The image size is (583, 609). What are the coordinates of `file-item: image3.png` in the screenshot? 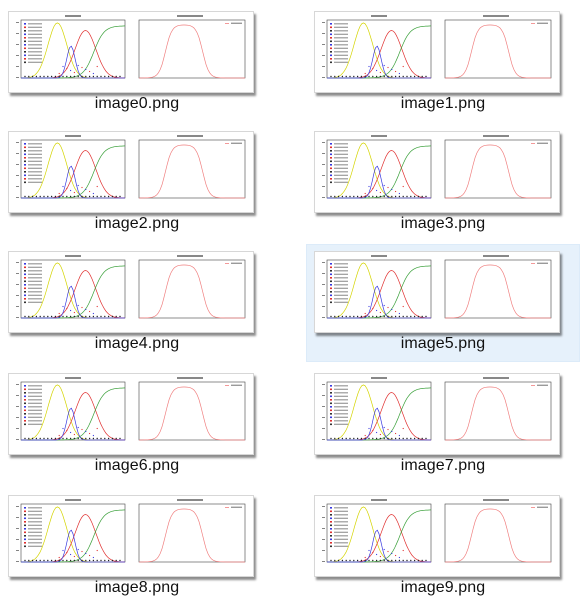 It's located at (443, 183).